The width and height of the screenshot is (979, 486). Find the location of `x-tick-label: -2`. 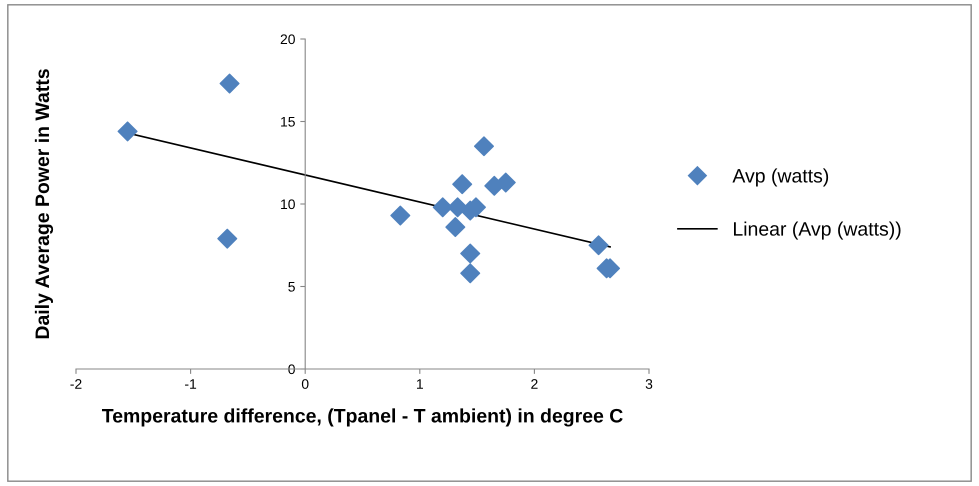

x-tick-label: -2 is located at coordinates (76, 384).